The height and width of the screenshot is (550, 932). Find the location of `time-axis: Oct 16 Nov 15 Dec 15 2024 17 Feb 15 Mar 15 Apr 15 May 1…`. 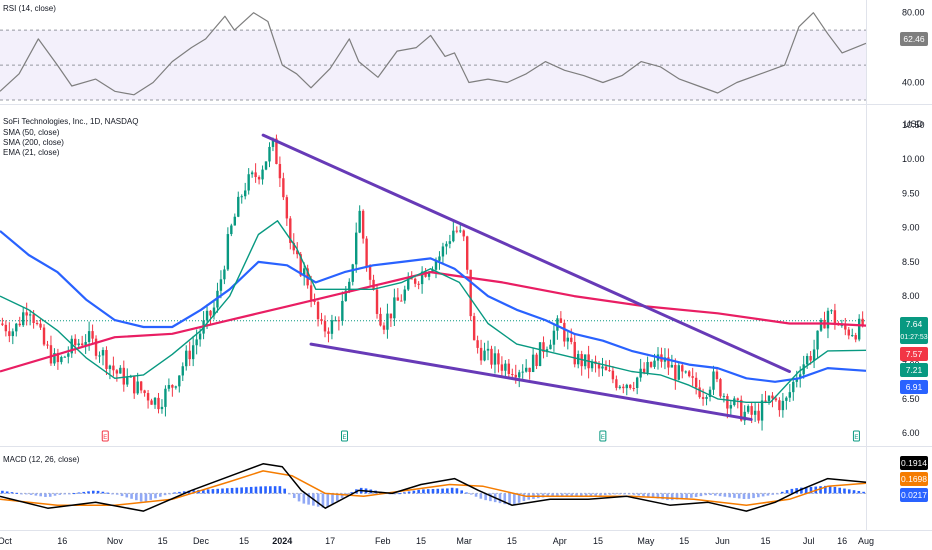

time-axis: Oct 16 Nov 15 Dec 15 2024 17 Feb 15 Mar 15 Apr 15 May 1… is located at coordinates (466, 538).